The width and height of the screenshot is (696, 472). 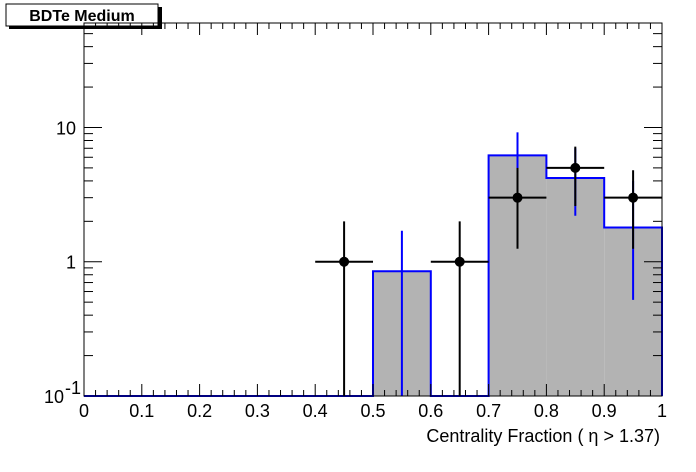 I want to click on x-axis-label: Centrality Fraction ( η > 1.37), so click(x=543, y=436).